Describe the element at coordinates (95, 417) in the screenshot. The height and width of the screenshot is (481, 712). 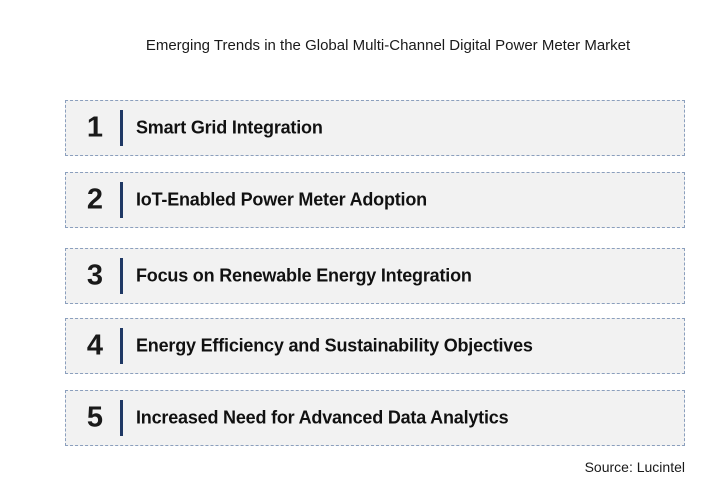
I see `trend-number: 5` at that location.